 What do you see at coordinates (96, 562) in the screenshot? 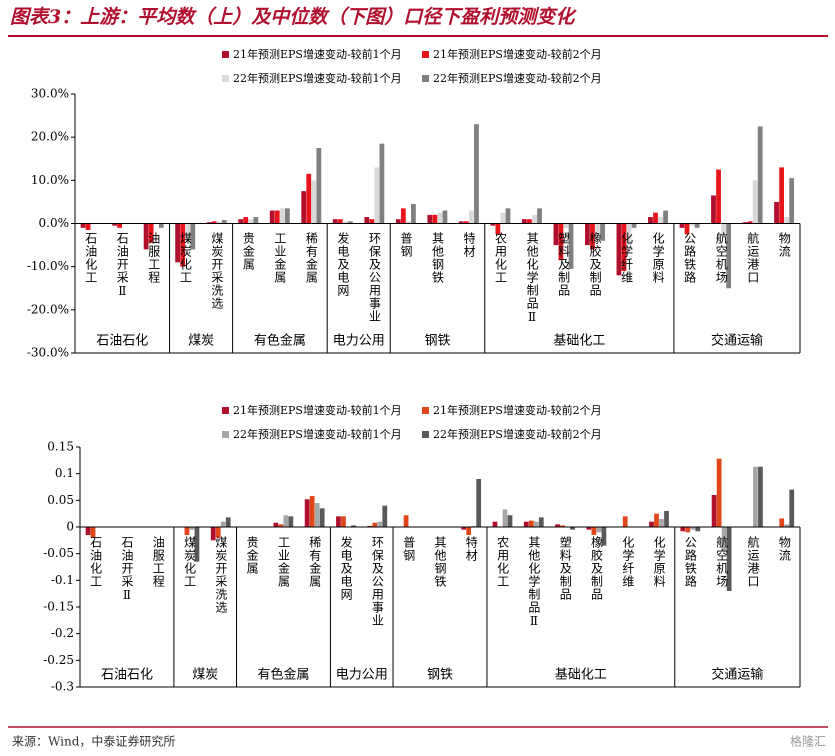
I see `x-tick-label: 石油化工` at bounding box center [96, 562].